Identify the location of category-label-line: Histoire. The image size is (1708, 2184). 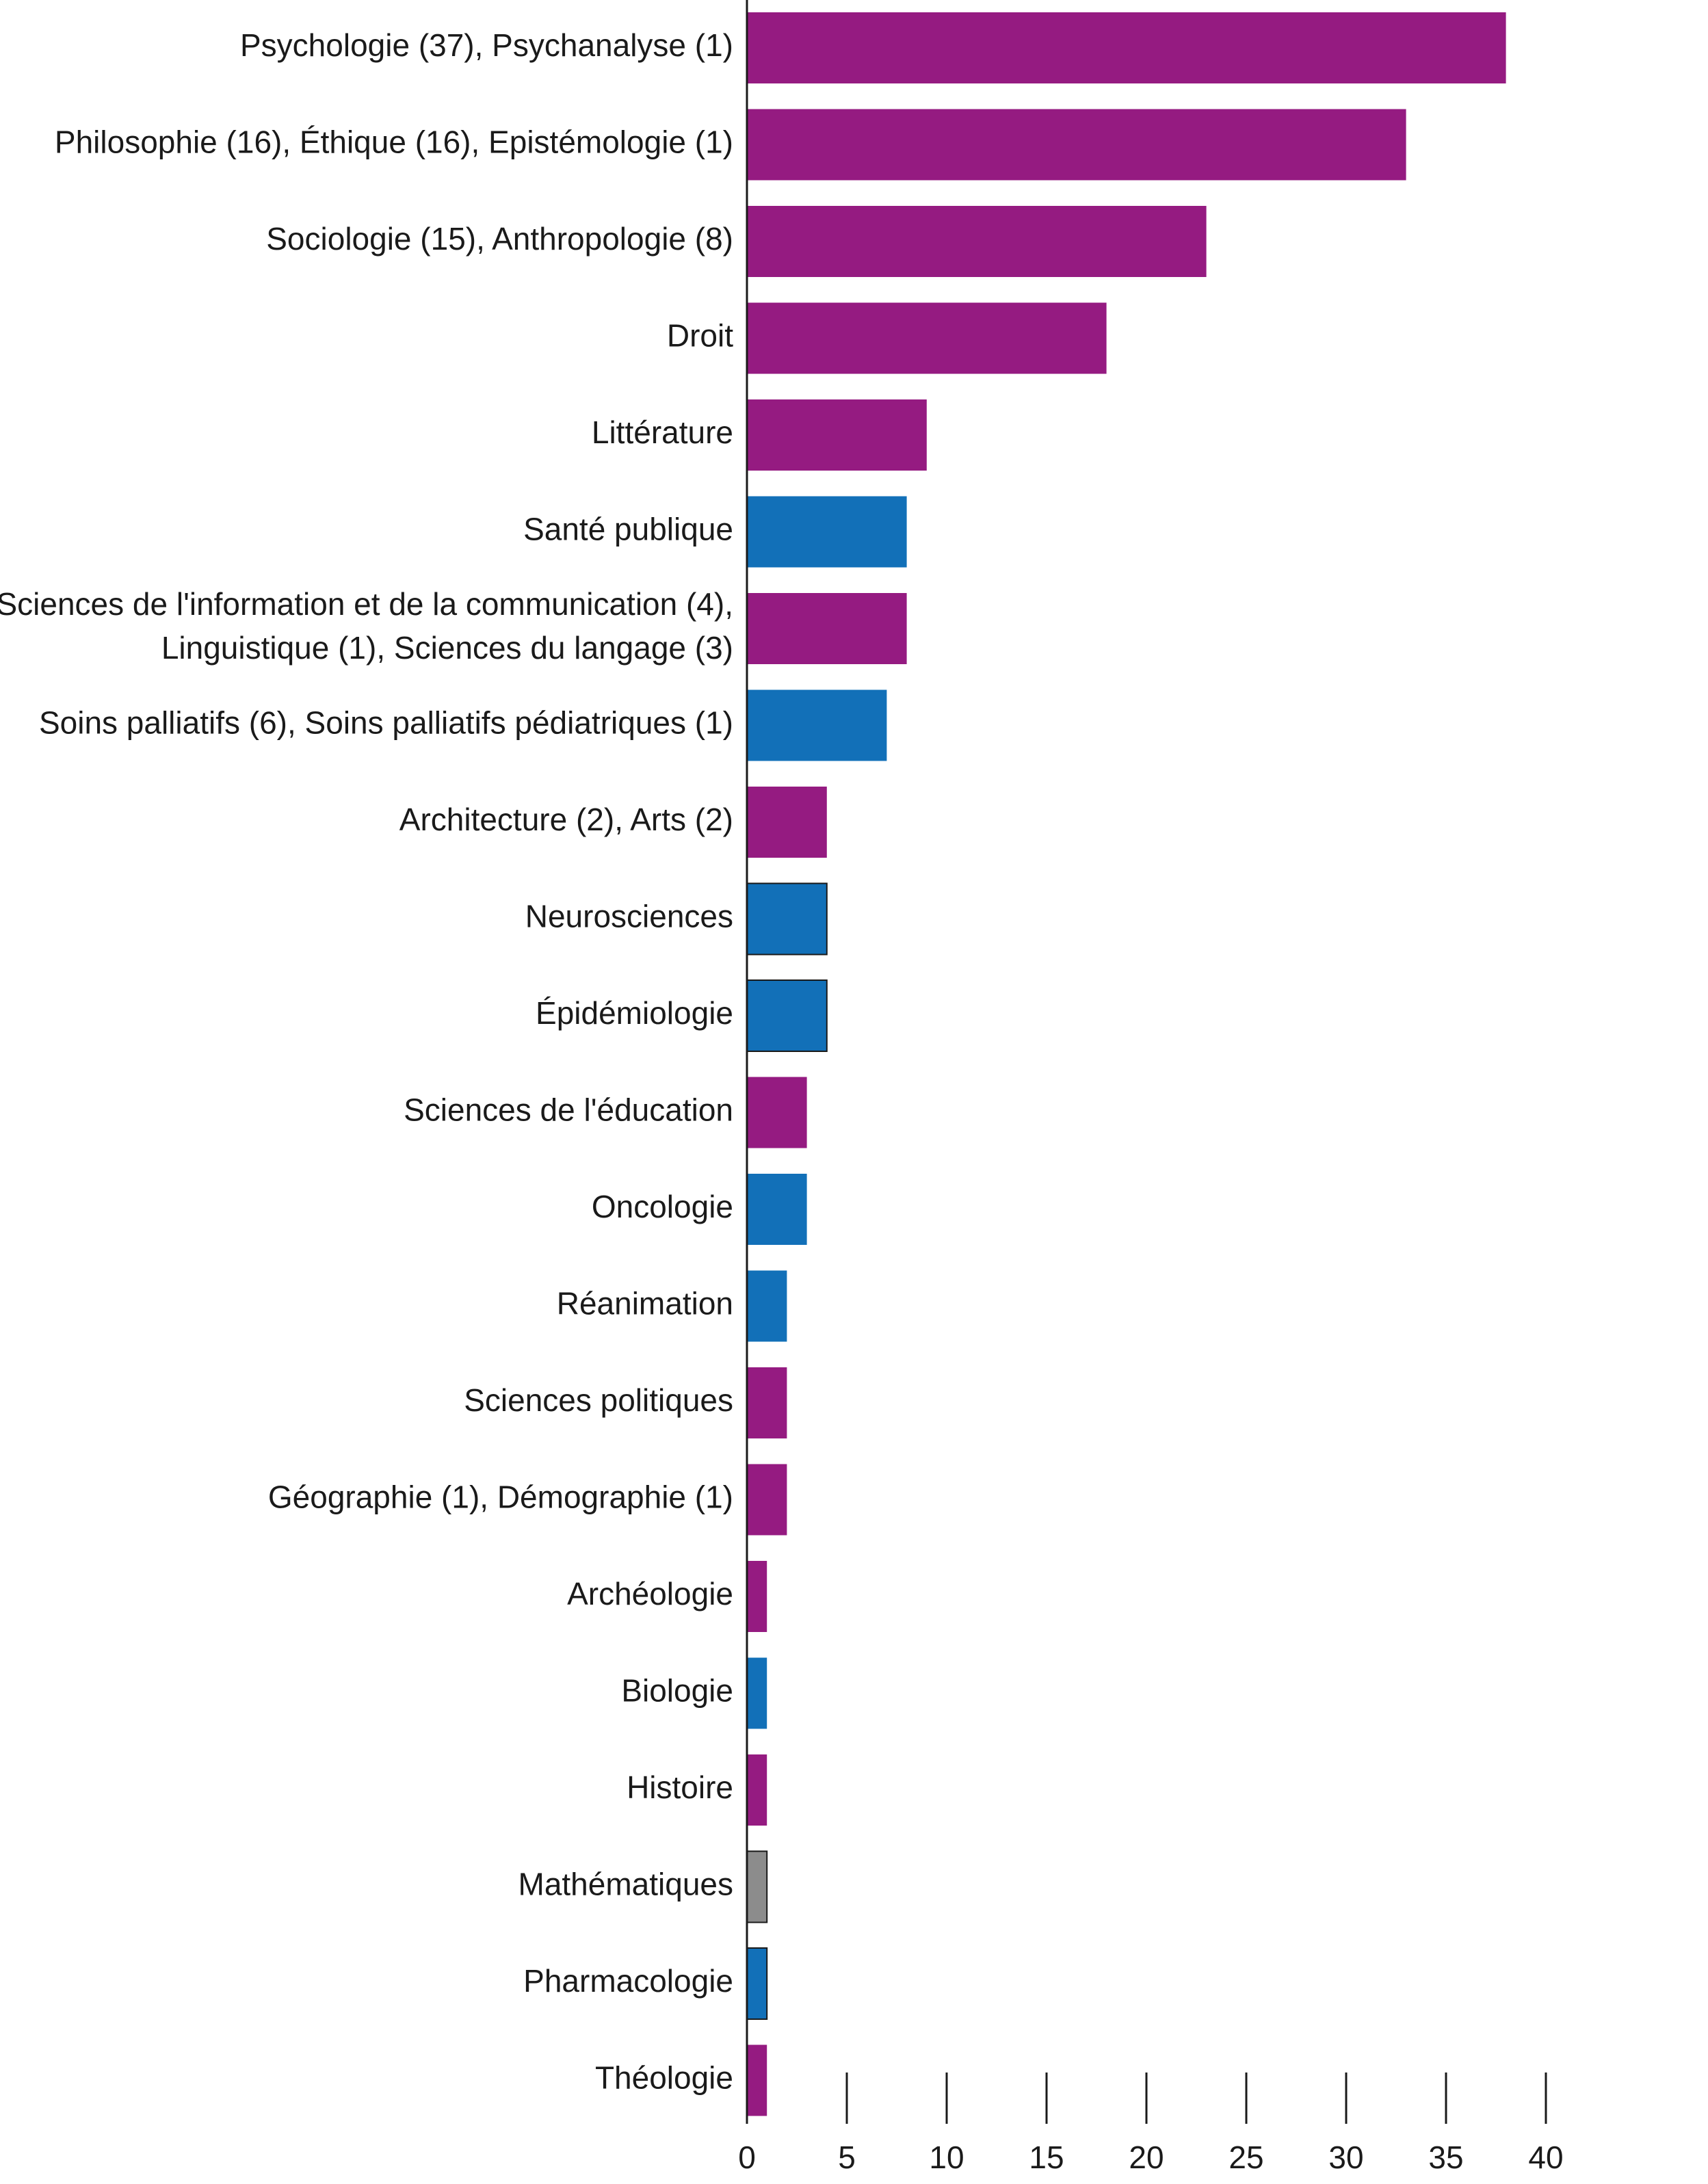
(680, 1787).